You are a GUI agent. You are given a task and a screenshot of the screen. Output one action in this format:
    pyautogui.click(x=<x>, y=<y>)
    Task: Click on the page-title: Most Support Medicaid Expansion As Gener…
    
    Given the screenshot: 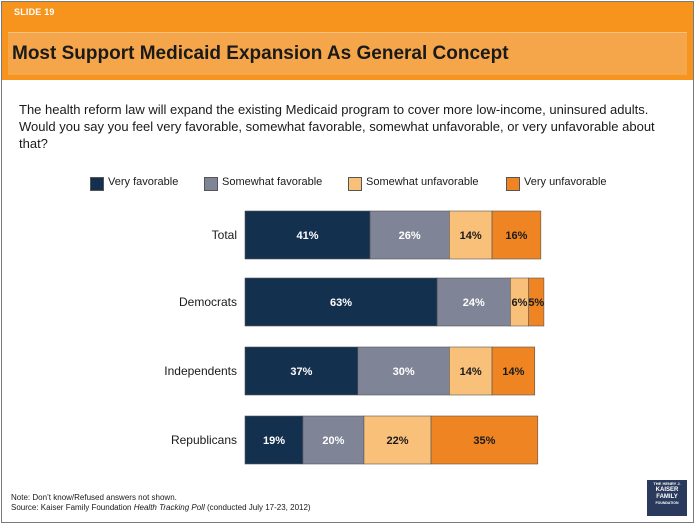 What is the action you would take?
    pyautogui.click(x=260, y=53)
    